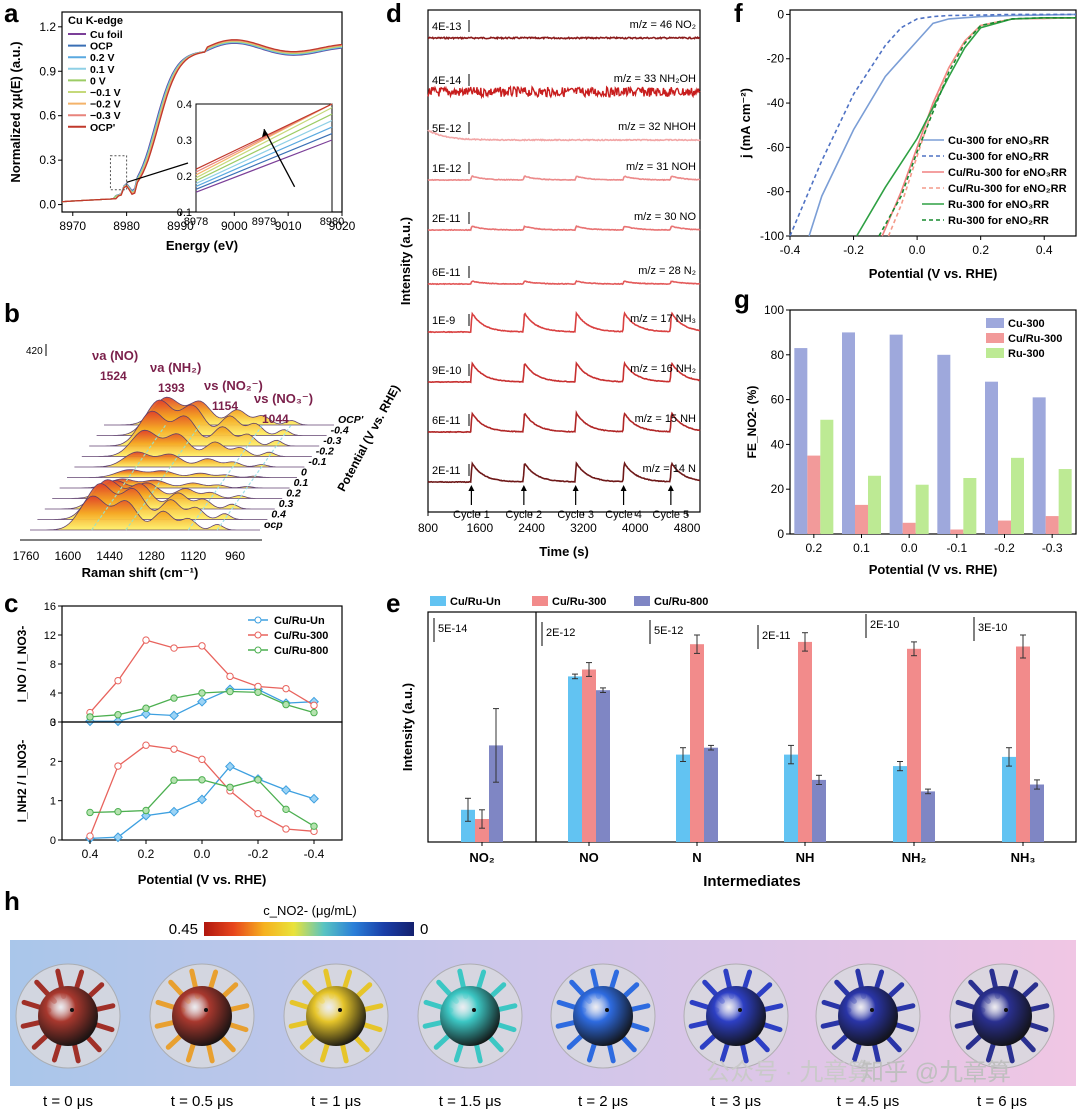 This screenshot has height=1111, width=1080. I want to click on inset-frame, so click(264, 158).